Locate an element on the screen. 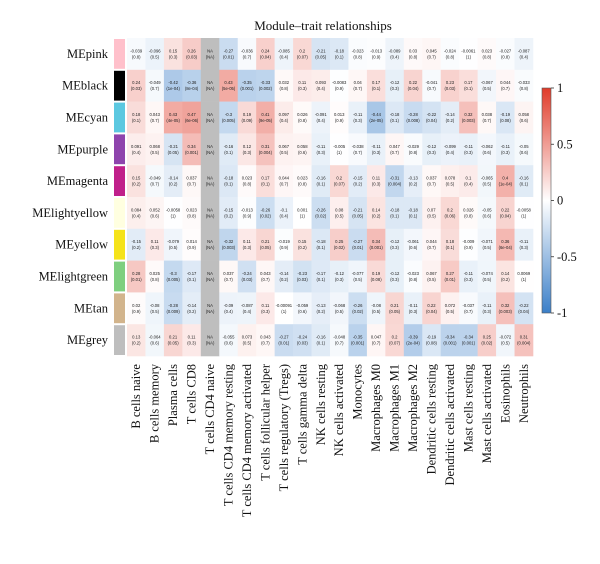  cell-pvalue: (2e-04) is located at coordinates (413, 343).